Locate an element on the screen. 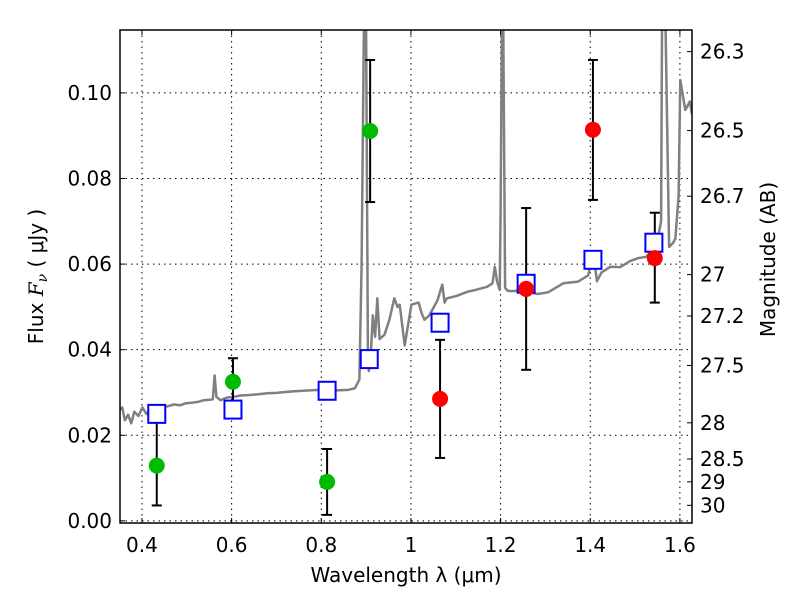 The height and width of the screenshot is (600, 800). y2-tick-label: 28 is located at coordinates (712, 423).